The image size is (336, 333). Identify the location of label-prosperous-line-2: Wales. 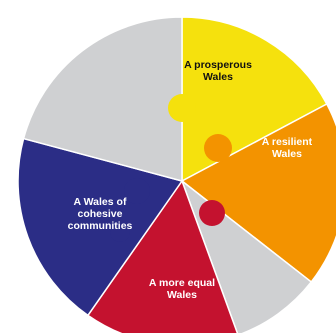
(218, 77).